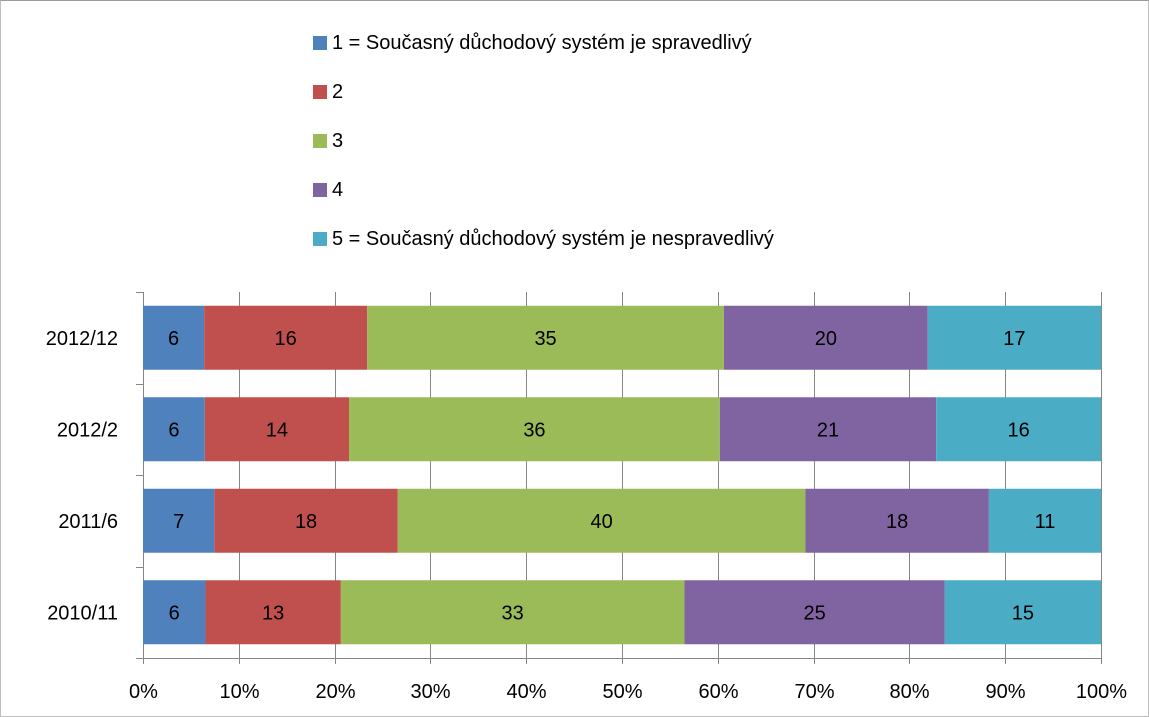  I want to click on data-label: 17, so click(1014, 339).